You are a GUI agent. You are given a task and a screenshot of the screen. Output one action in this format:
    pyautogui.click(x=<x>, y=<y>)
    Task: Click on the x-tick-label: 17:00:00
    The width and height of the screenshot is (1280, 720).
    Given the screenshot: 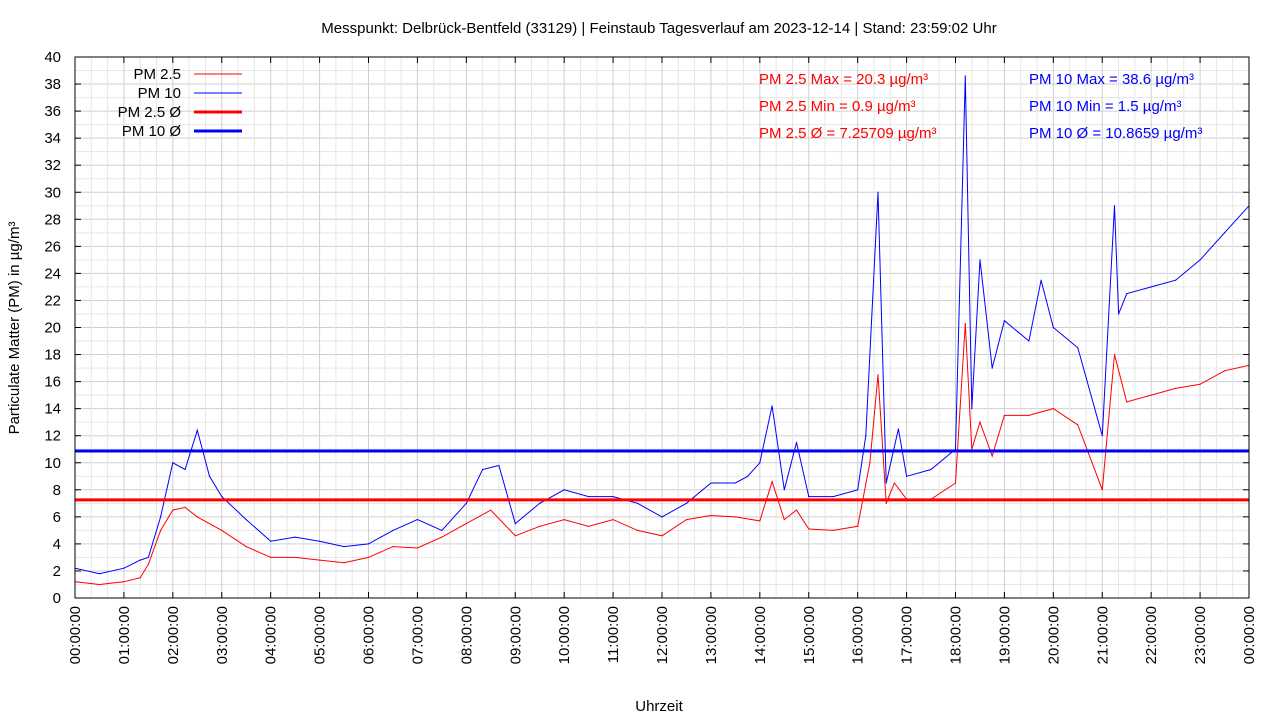 What is the action you would take?
    pyautogui.click(x=907, y=635)
    